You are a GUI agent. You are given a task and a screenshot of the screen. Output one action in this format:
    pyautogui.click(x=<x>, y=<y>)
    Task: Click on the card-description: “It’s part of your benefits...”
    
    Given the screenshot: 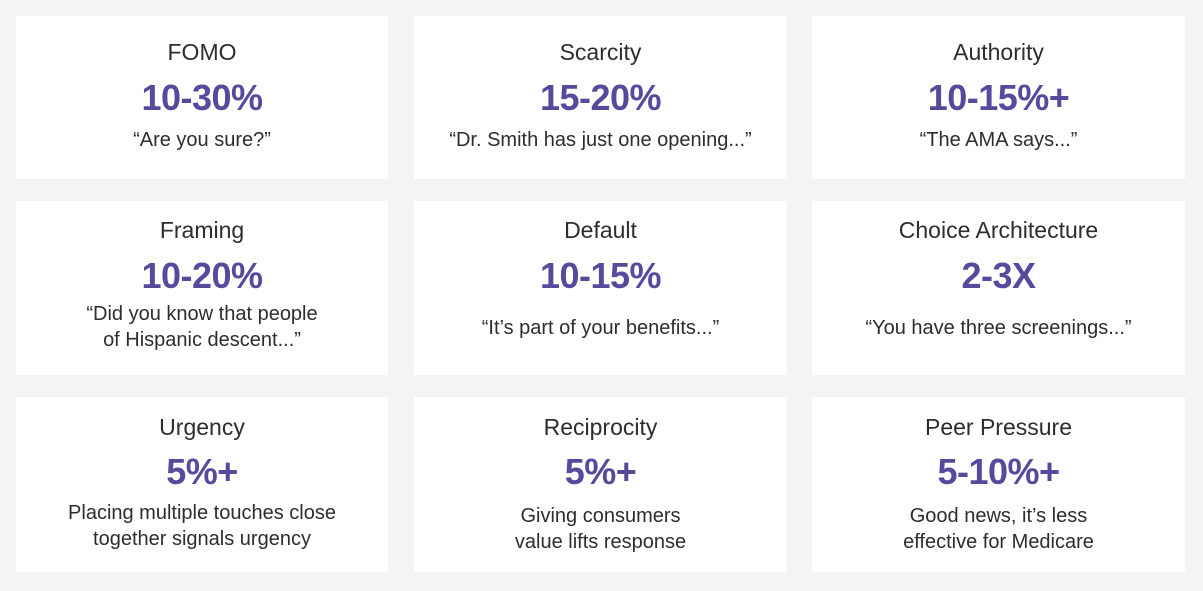 What is the action you would take?
    pyautogui.click(x=600, y=328)
    